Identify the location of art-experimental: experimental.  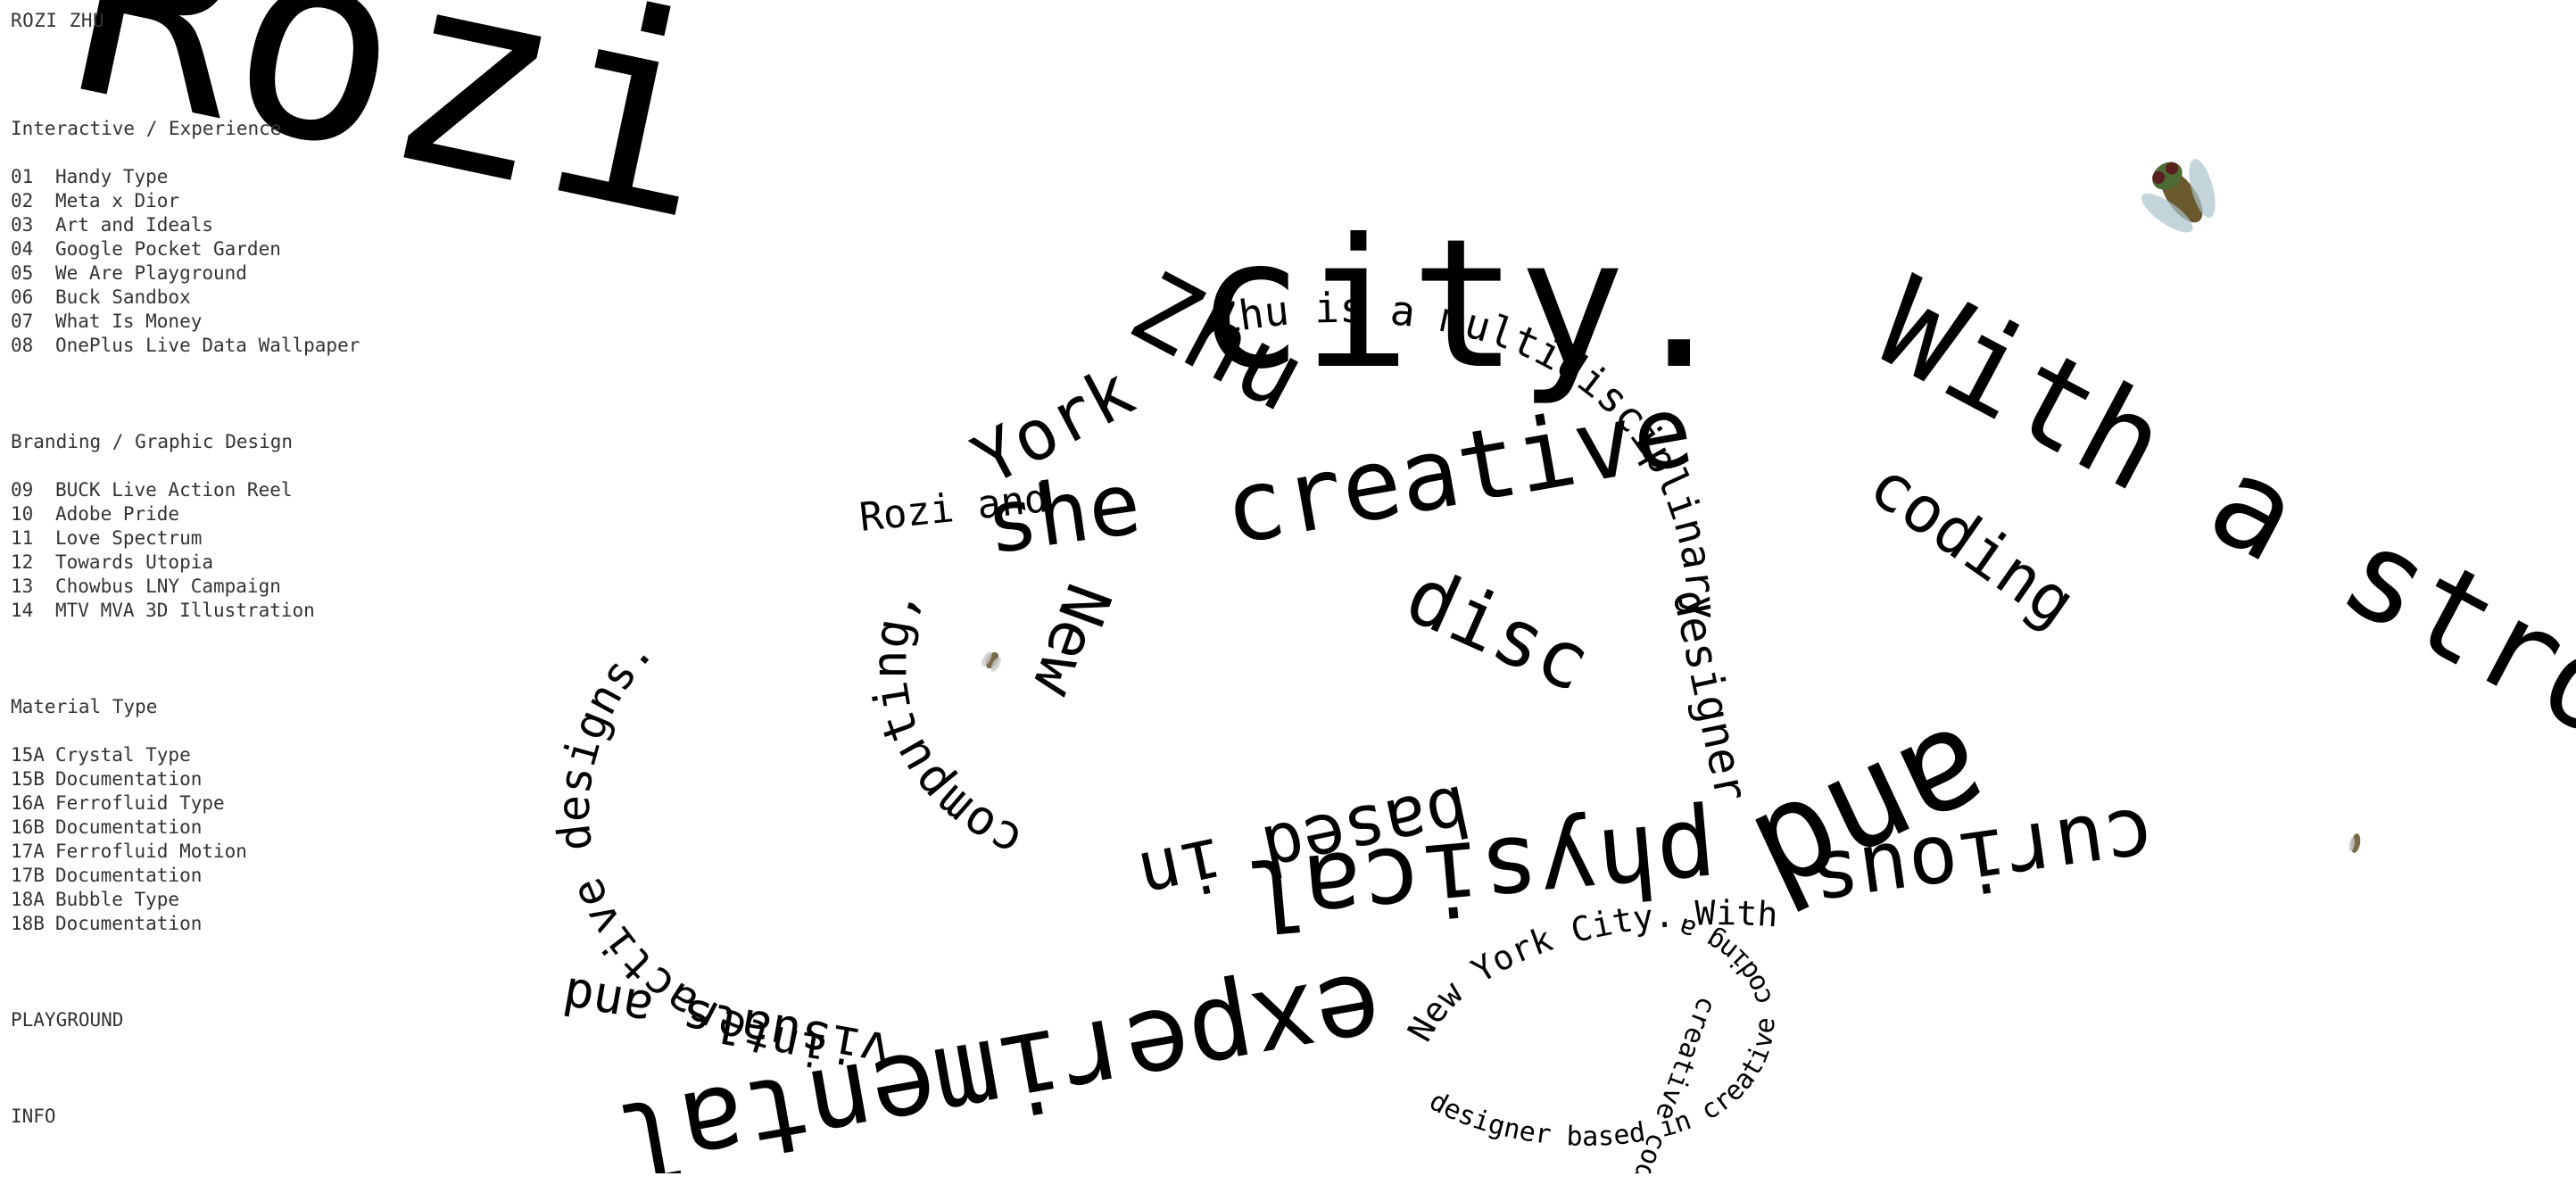
(1000, 1060).